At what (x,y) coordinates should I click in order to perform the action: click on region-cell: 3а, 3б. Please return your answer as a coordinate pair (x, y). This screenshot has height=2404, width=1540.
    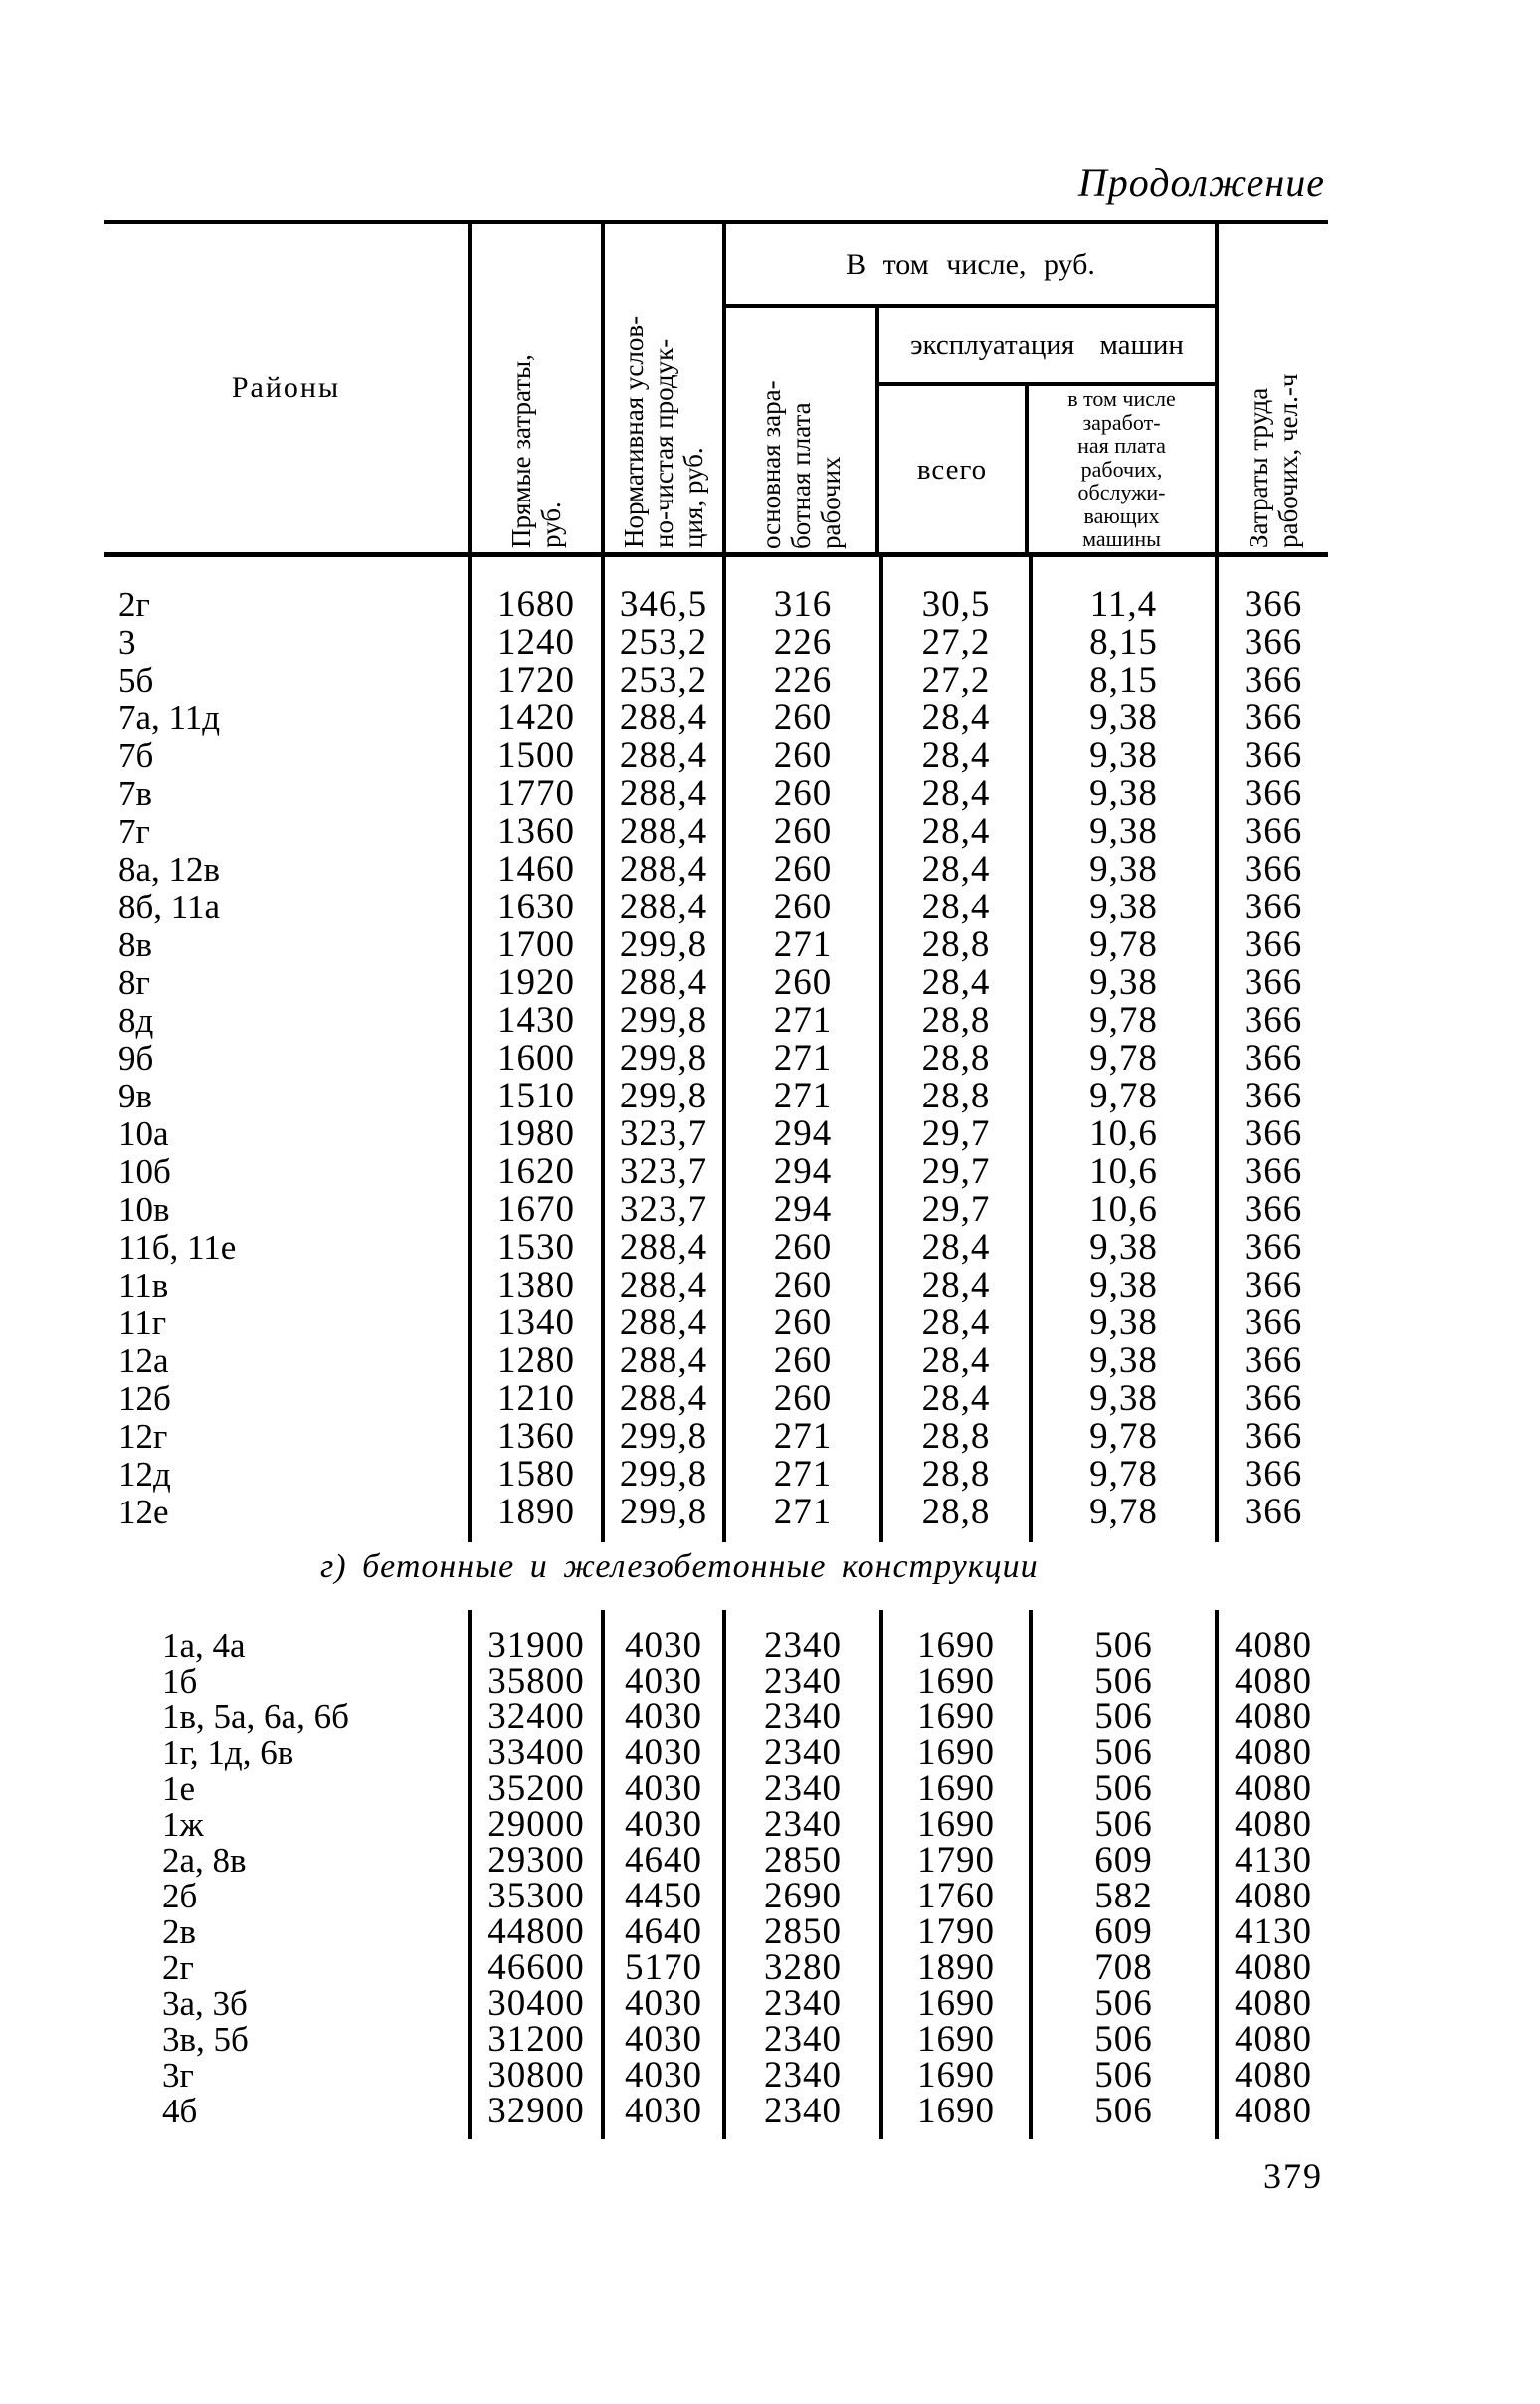
    Looking at the image, I should click on (288, 2003).